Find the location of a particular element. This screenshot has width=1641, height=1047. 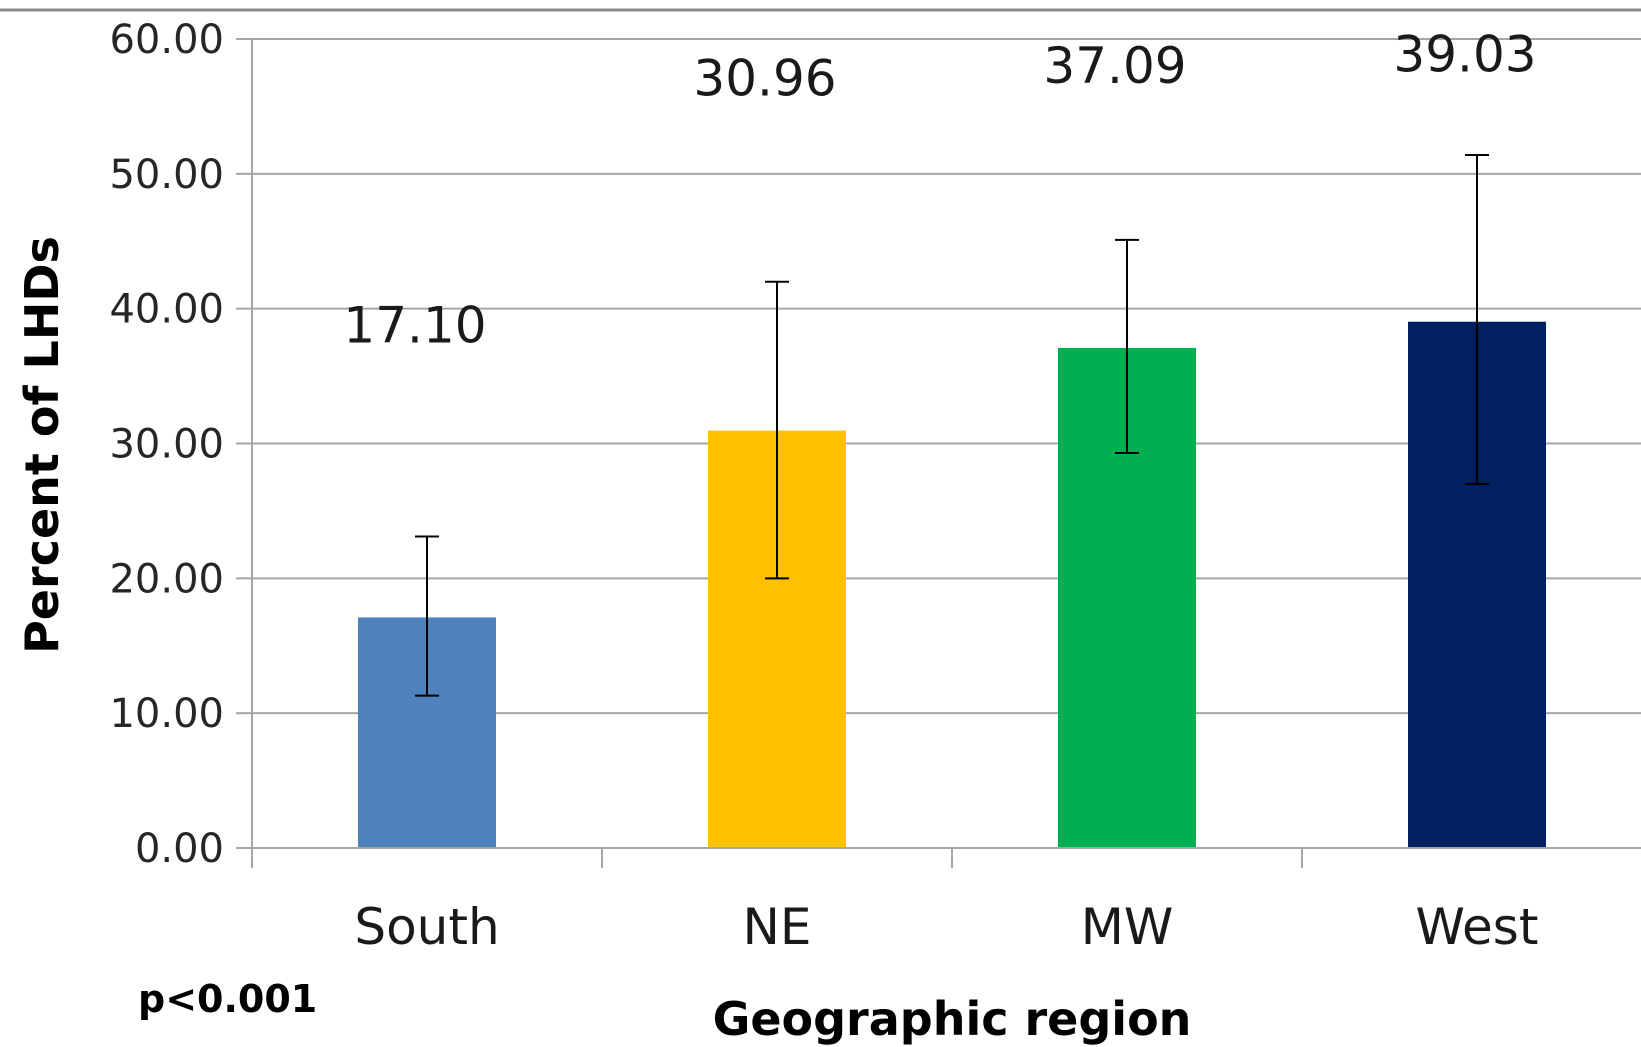

data-label: 37.09 is located at coordinates (1114, 66).